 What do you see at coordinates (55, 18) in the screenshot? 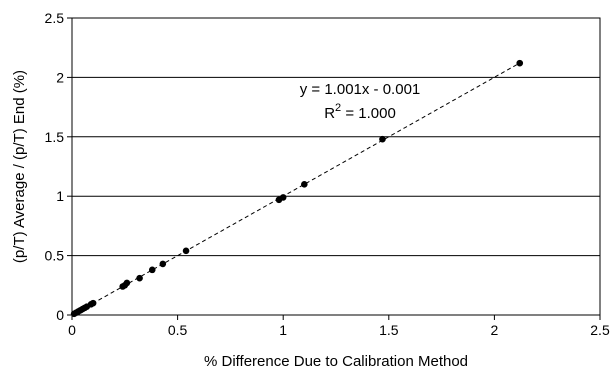
I see `y-tick-label-5: 2.5` at bounding box center [55, 18].